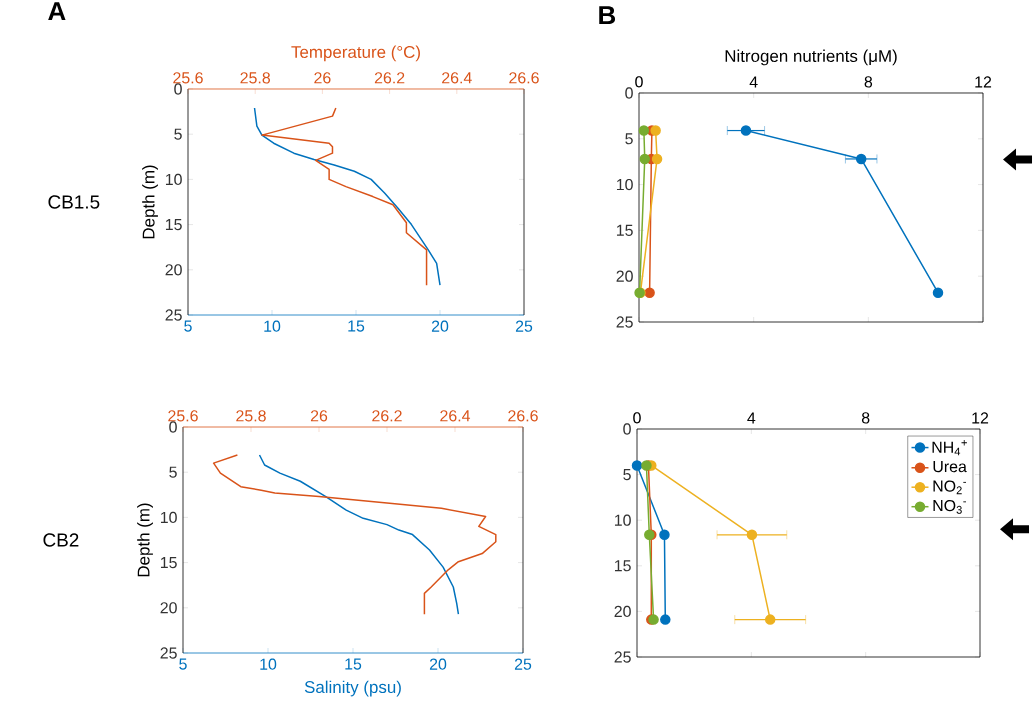  Describe the element at coordinates (950, 467) in the screenshot. I see `legend-label: Urea` at that location.